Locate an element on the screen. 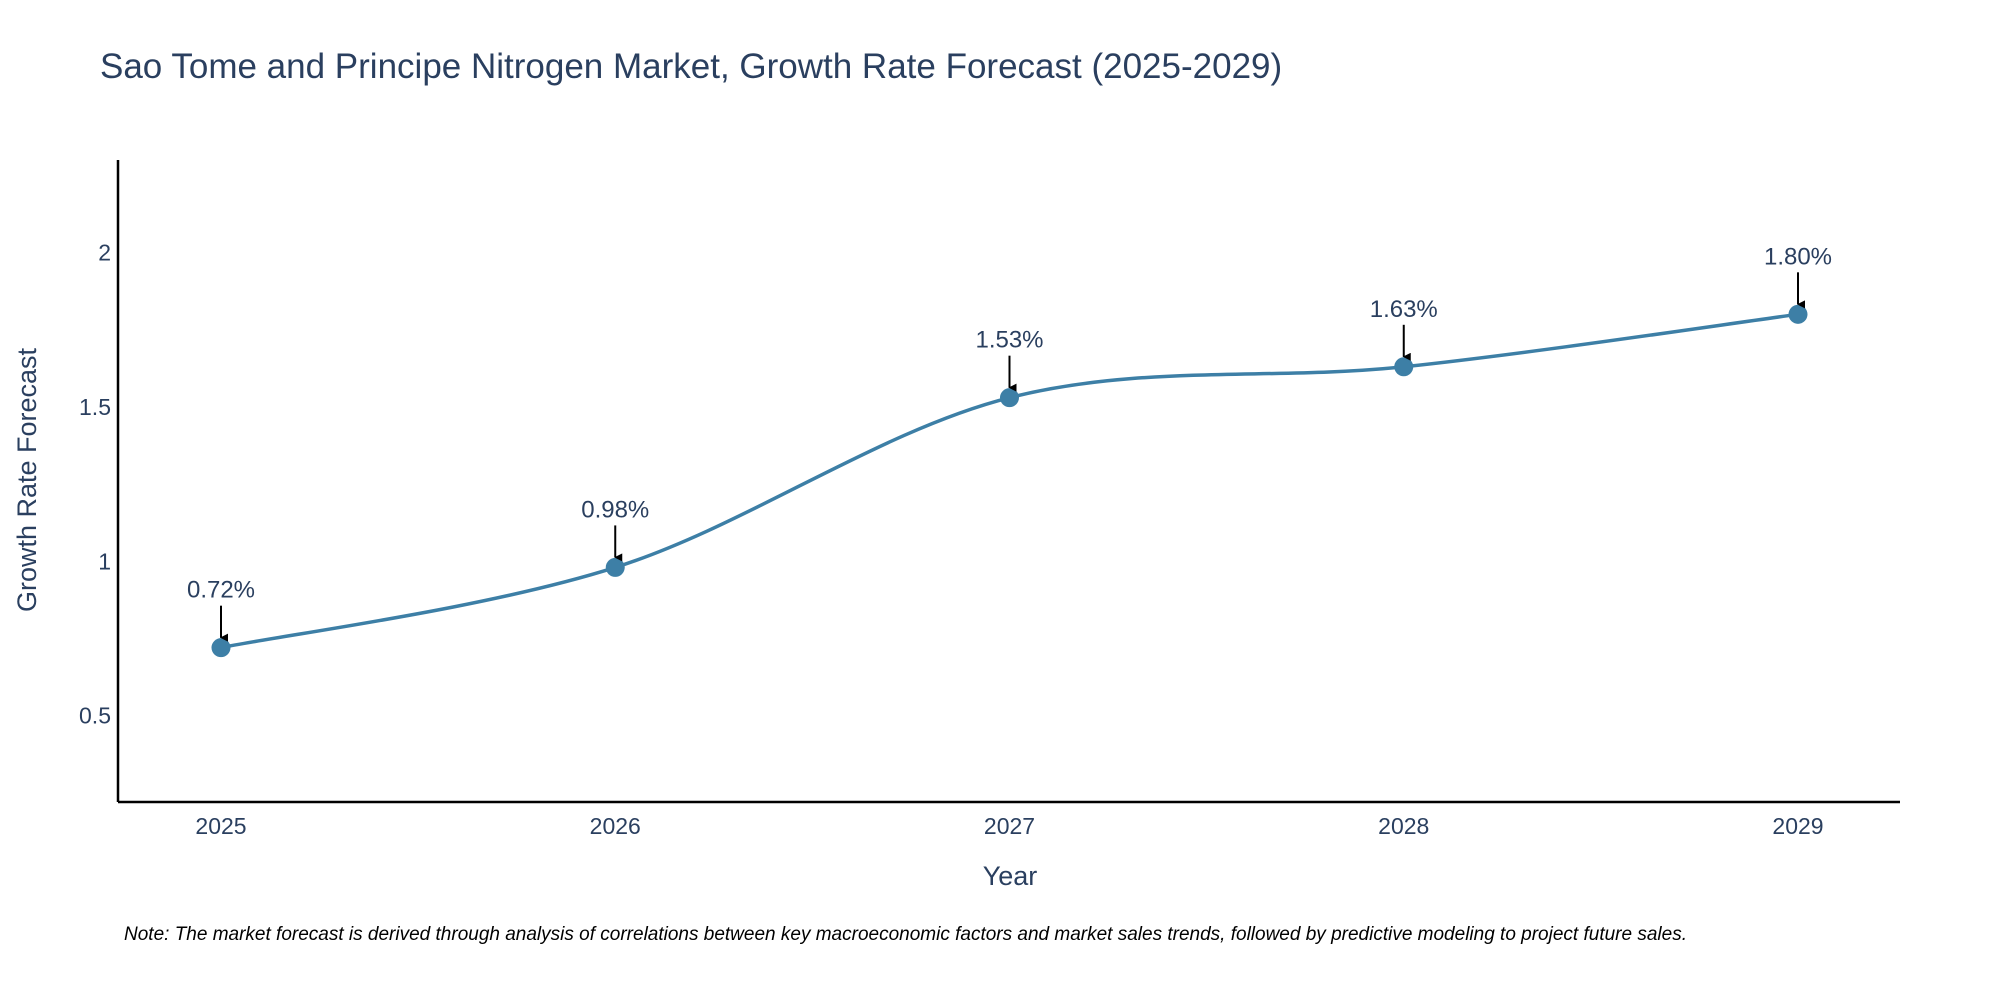 This screenshot has height=1005, width=2000. y-axis-title: Growth Rate Forecast is located at coordinates (27, 479).